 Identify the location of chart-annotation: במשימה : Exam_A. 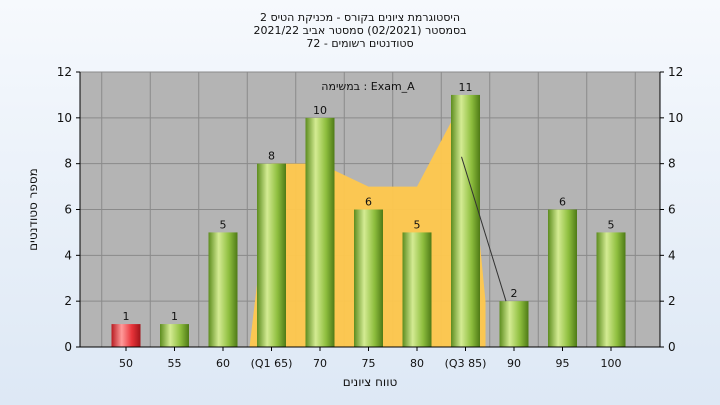
(368, 86).